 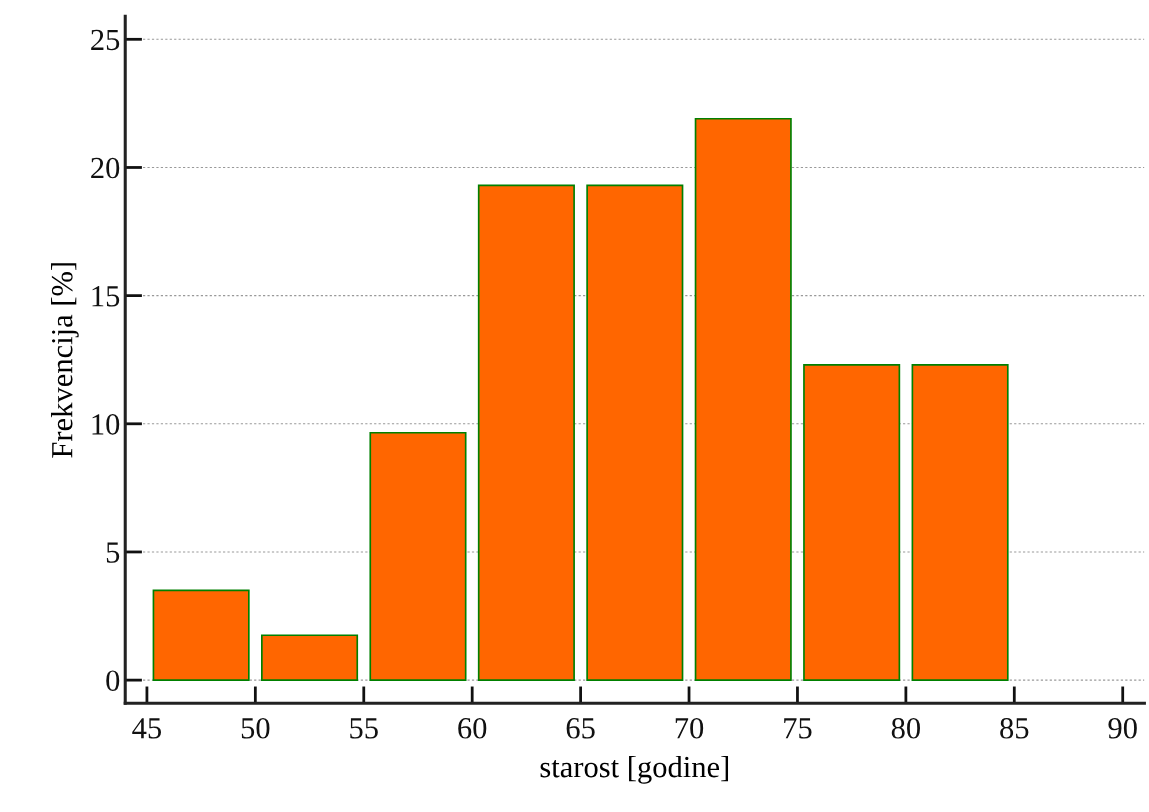 I want to click on y-axis-title: Frekvencija [%], so click(x=65, y=360).